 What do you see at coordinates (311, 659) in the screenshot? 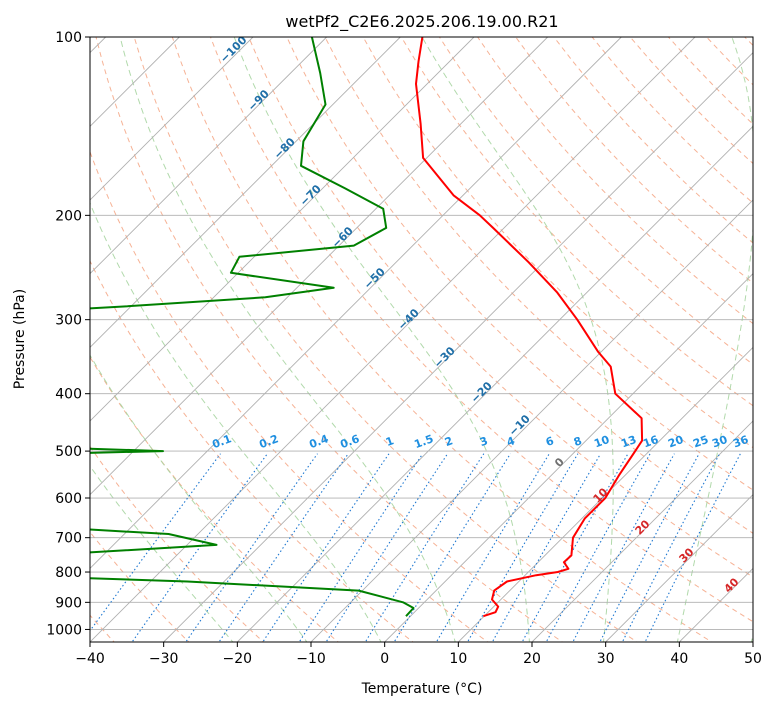
I see `x-tick-label: −10` at bounding box center [311, 659].